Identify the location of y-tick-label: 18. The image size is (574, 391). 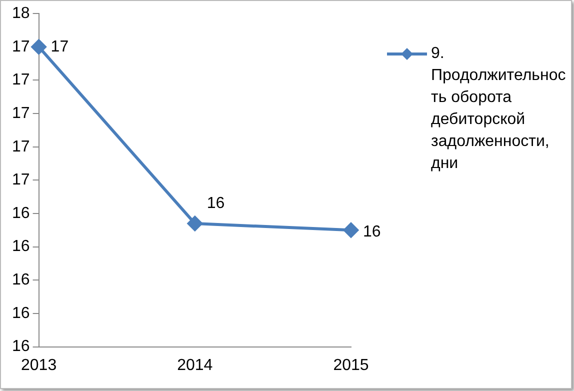
(21, 13).